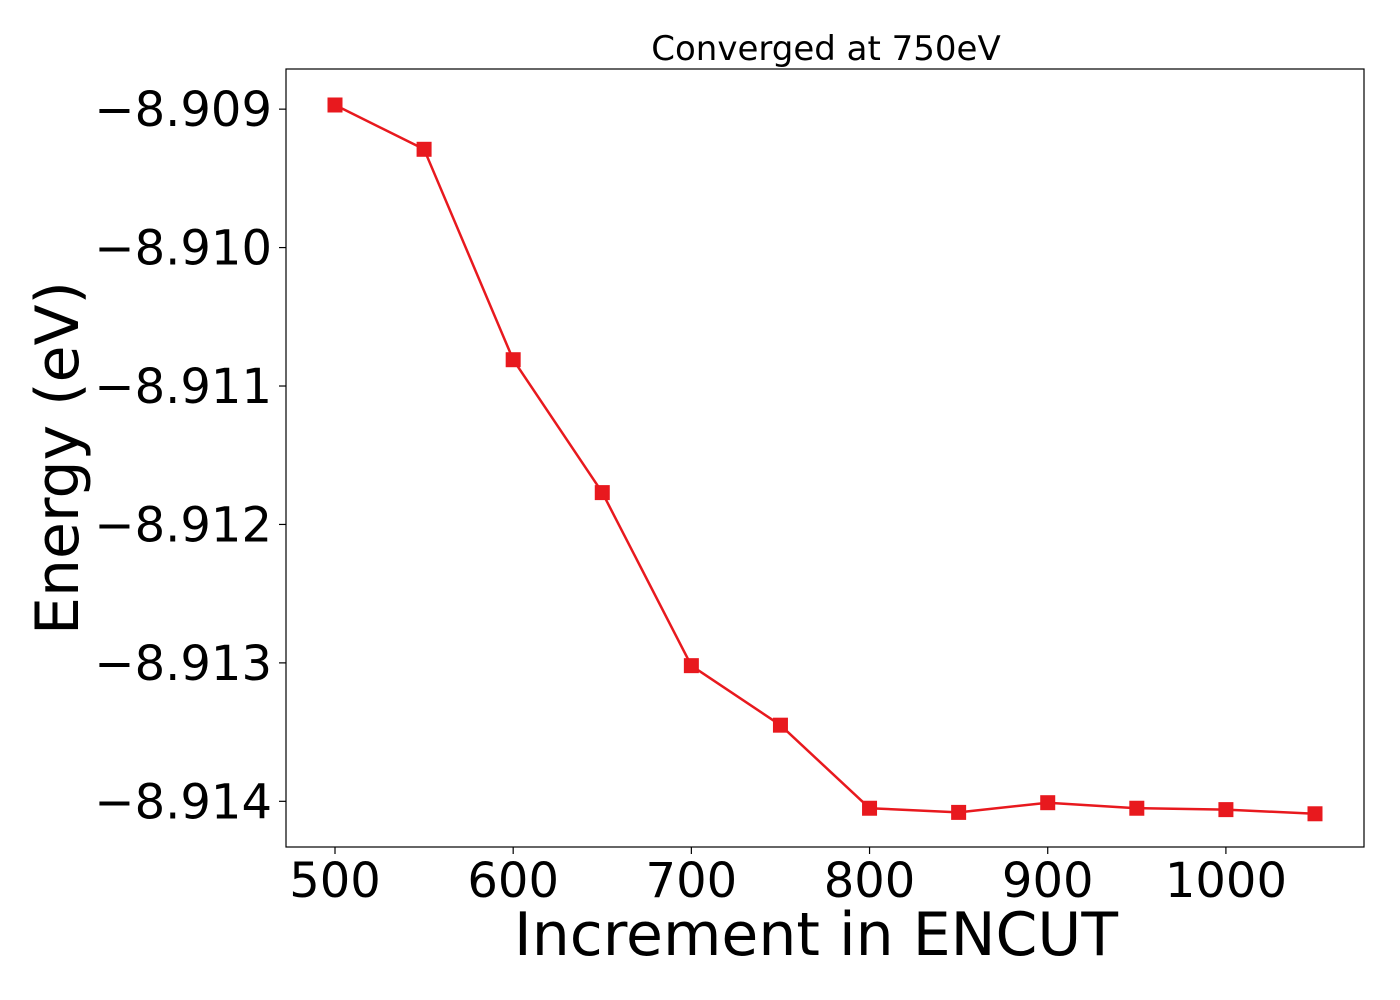 The width and height of the screenshot is (1400, 1000). I want to click on y-axis-ticks: −8.909 −8.910 −8.911 −8.912 −8.913 −8.914, so click(190, 456).